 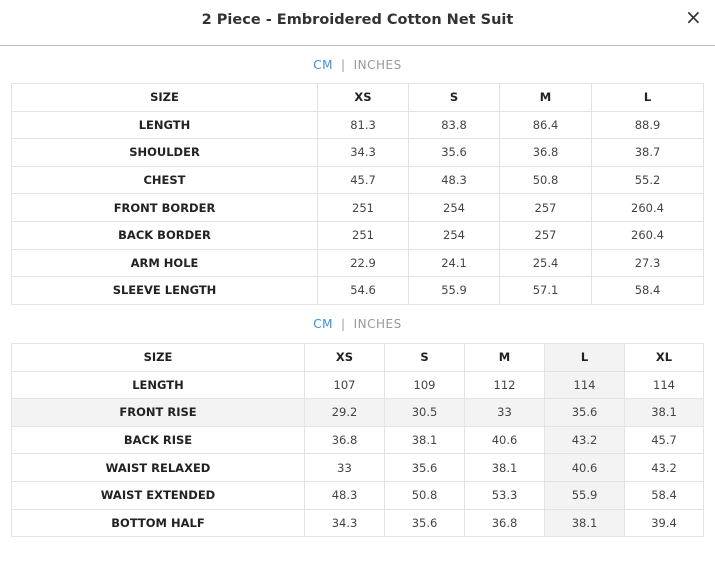 I want to click on measurement-row: FRONT BORDER 251 254 257 260.4, so click(x=357, y=207).